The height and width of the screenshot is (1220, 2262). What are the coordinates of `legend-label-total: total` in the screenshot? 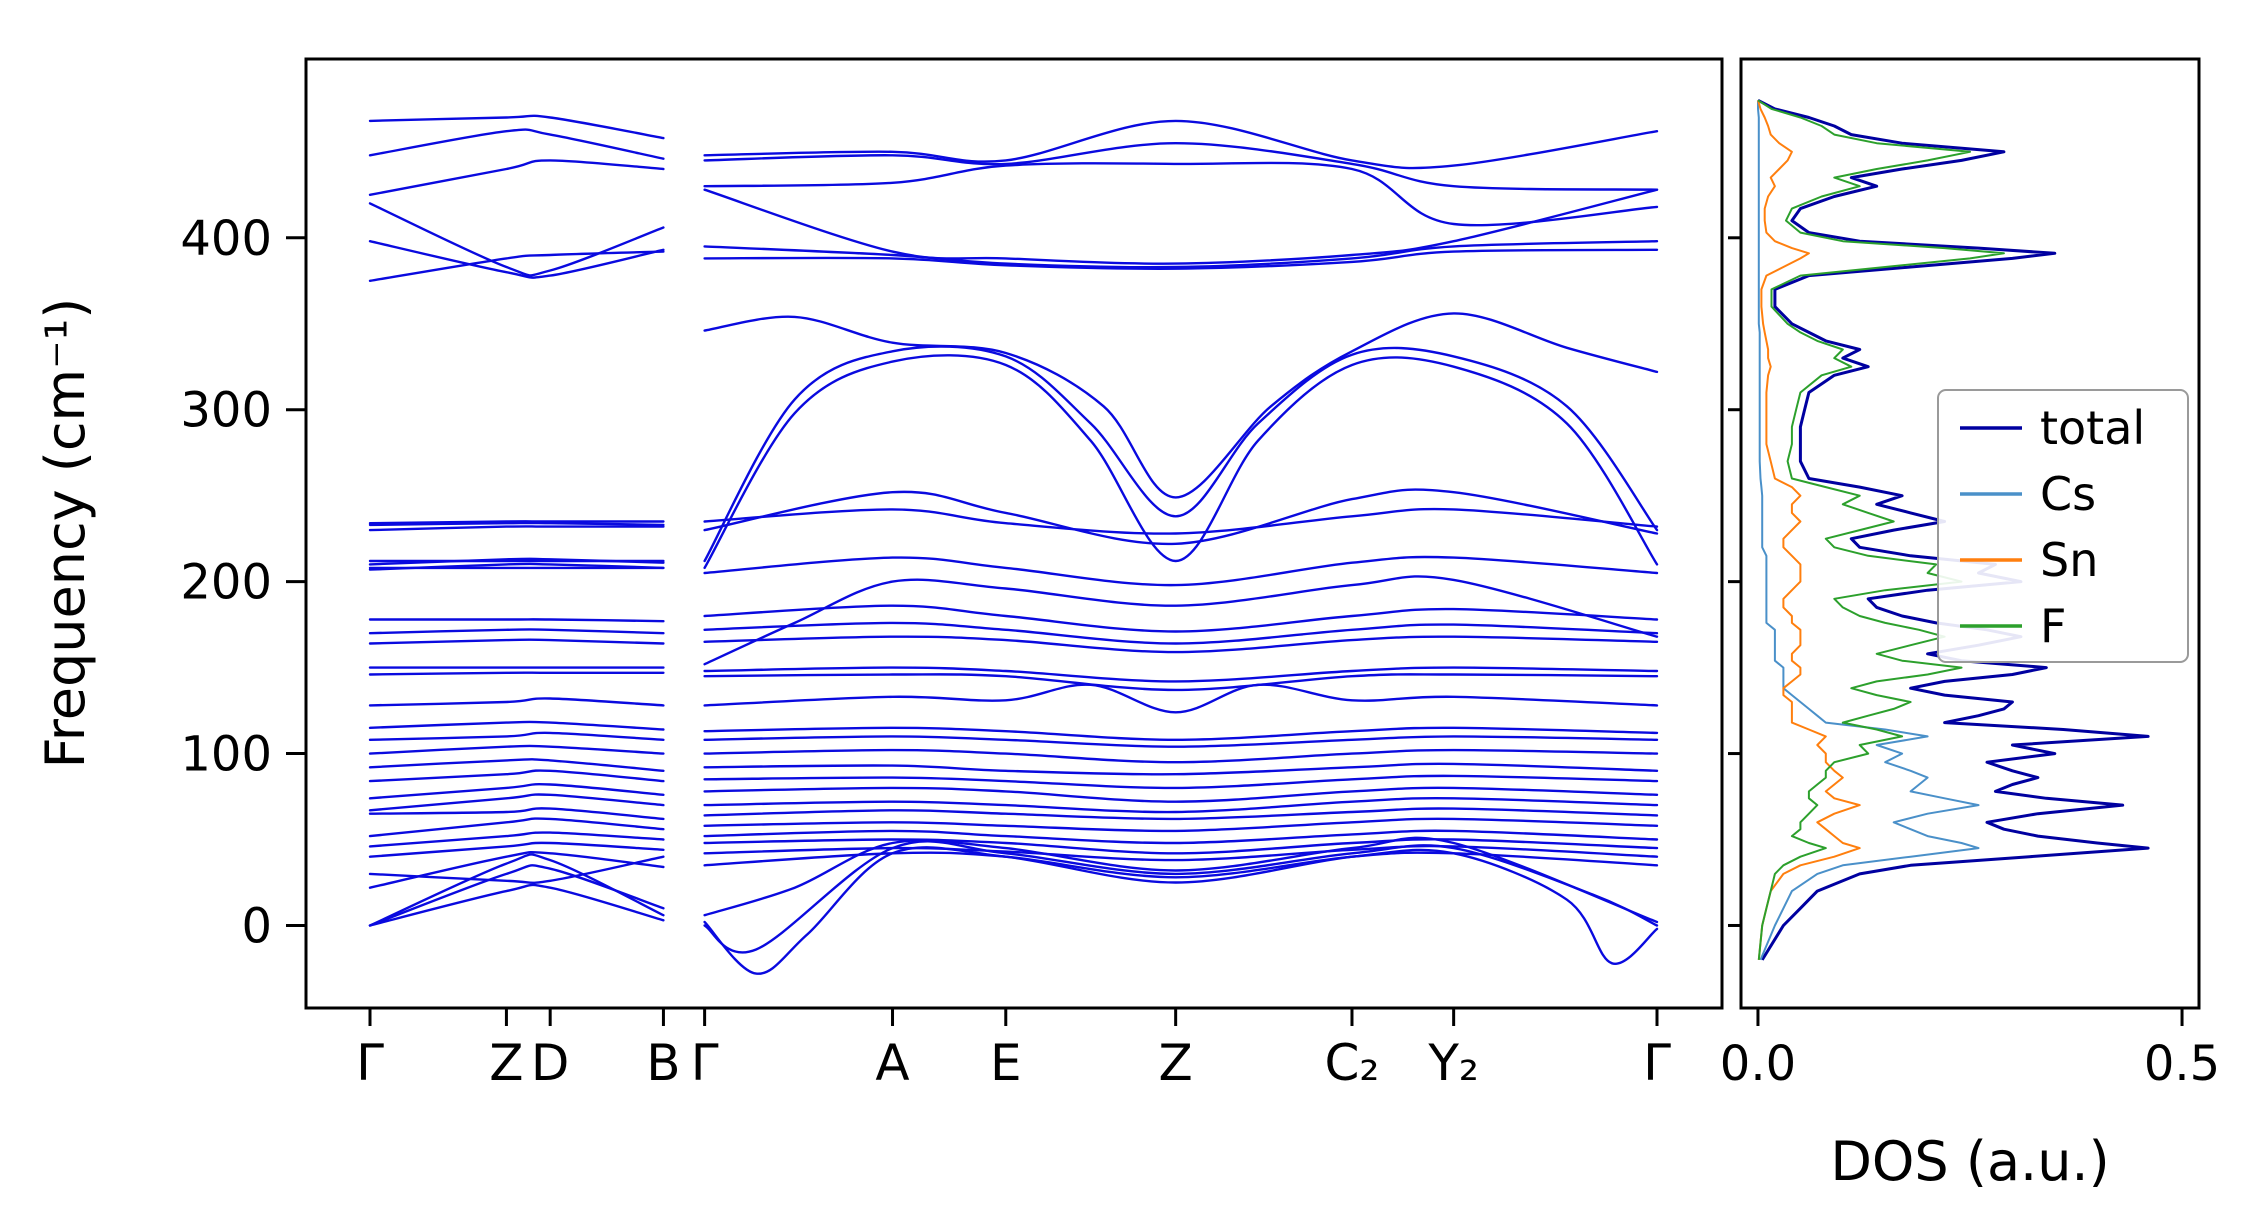 It's located at (2092, 428).